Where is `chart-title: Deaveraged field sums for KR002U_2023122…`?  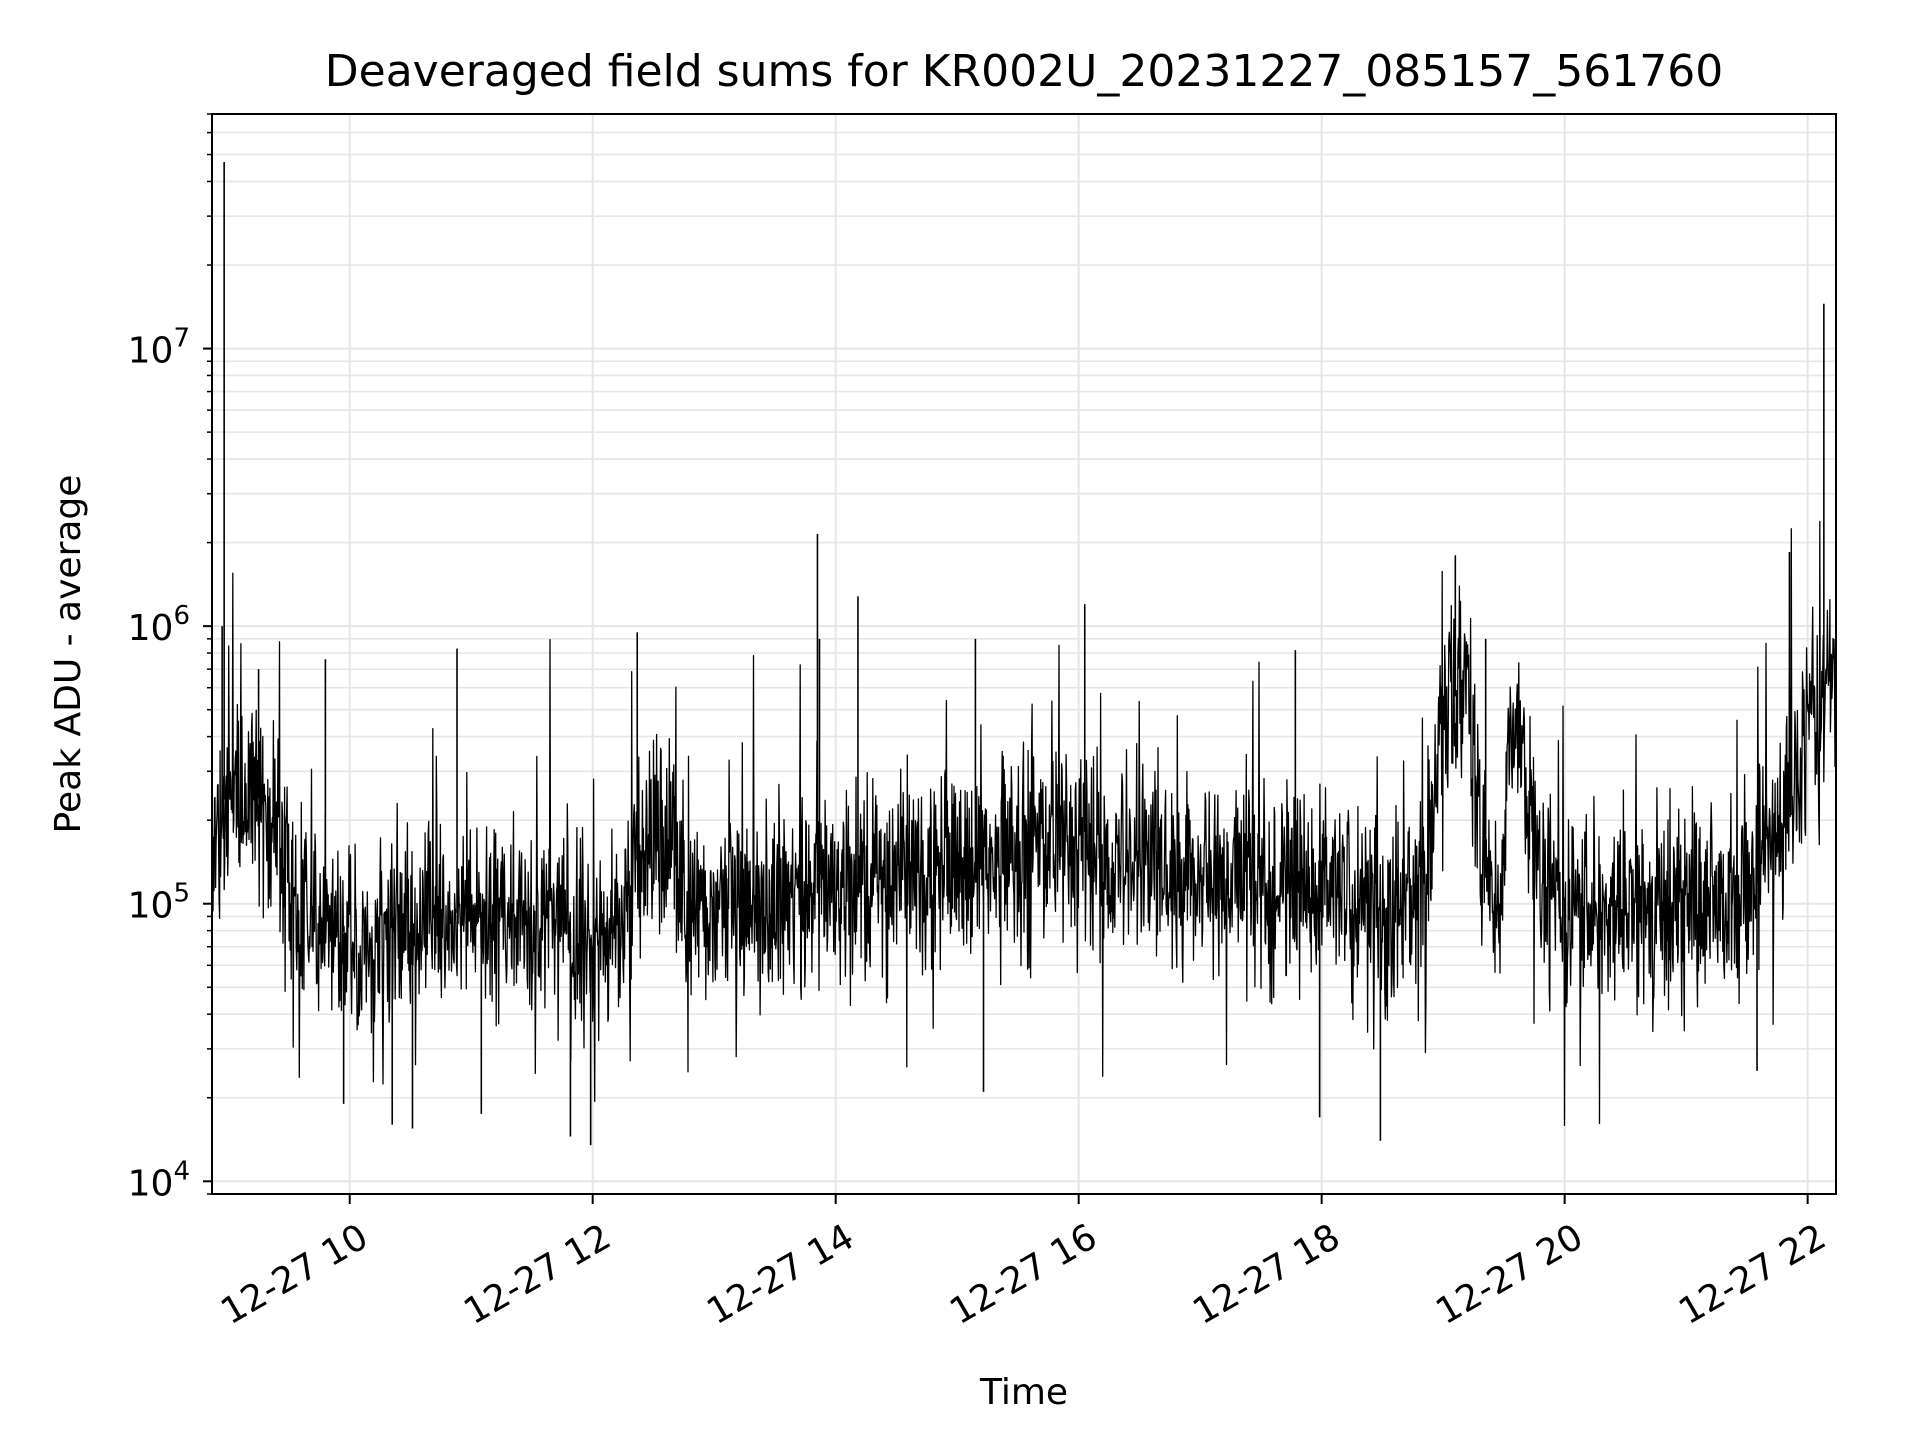
chart-title: Deaveraged field sums for KR002U_2023122… is located at coordinates (1024, 71).